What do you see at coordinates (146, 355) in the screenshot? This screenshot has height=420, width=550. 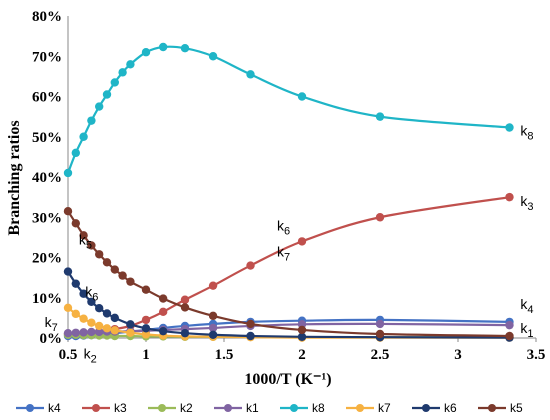 I see `x-tick-label: 1` at bounding box center [146, 355].